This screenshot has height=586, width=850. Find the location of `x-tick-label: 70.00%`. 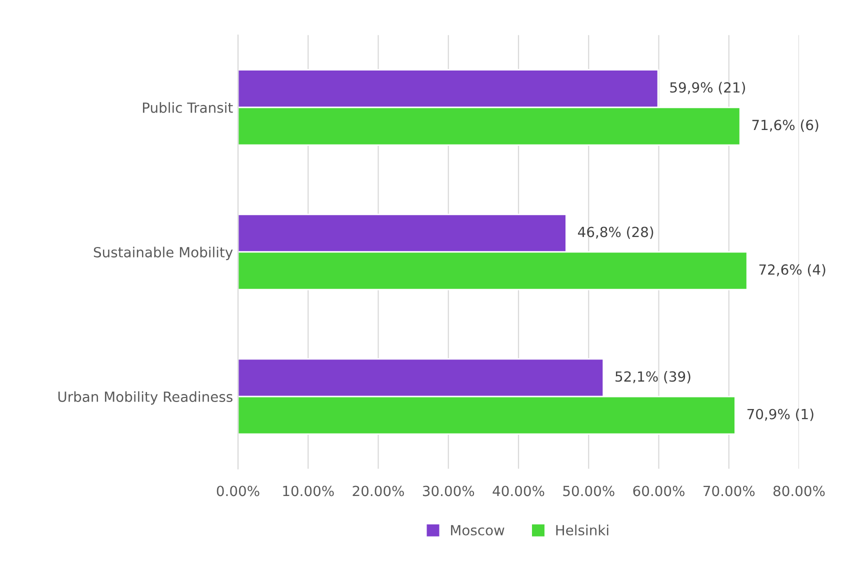

x-tick-label: 70.00% is located at coordinates (729, 491).